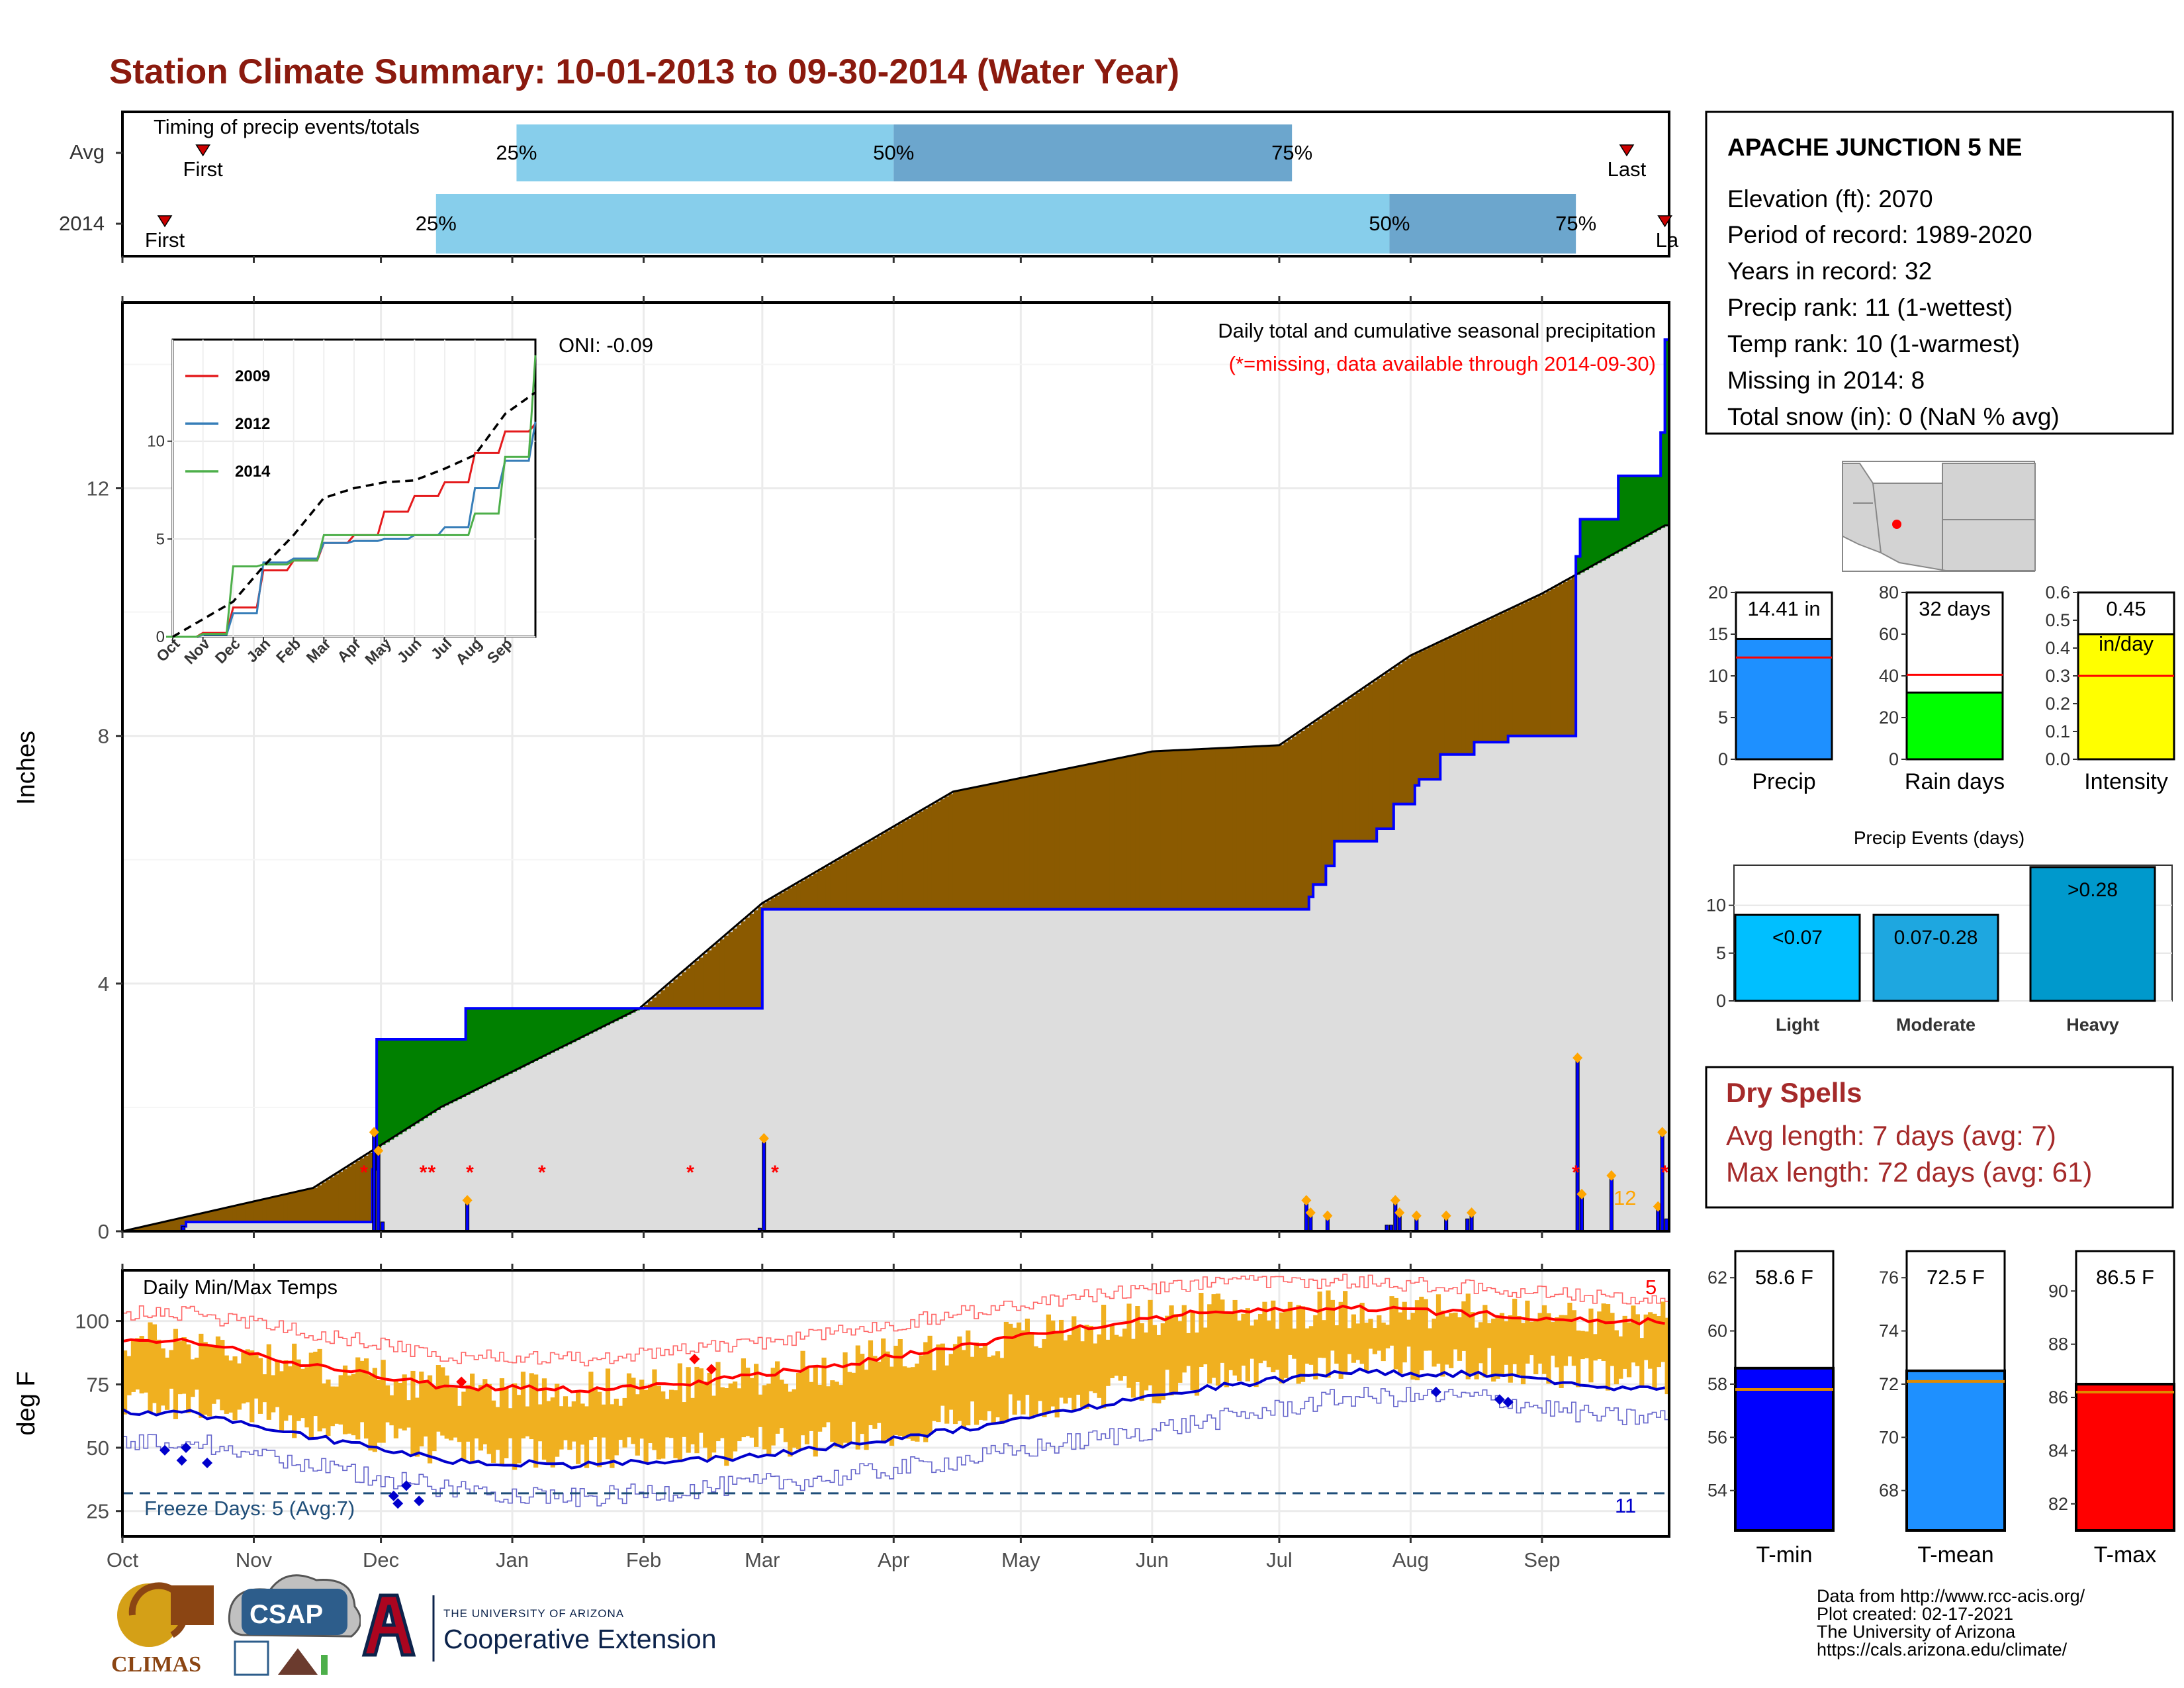 This screenshot has width=2184, height=1688. Describe the element at coordinates (2126, 608) in the screenshot. I see `mini-bar-value-label: 0.45` at that location.